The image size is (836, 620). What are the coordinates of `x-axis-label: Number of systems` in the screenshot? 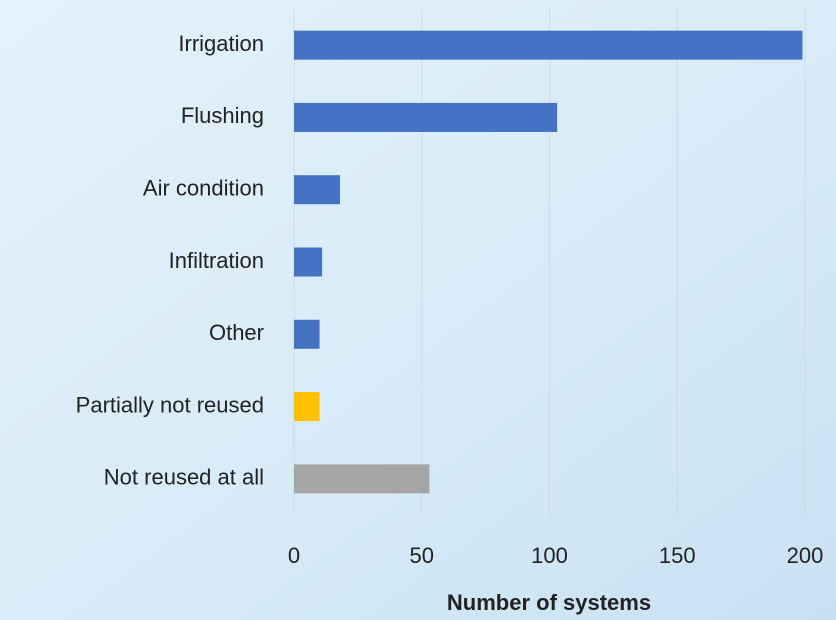 It's located at (549, 602).